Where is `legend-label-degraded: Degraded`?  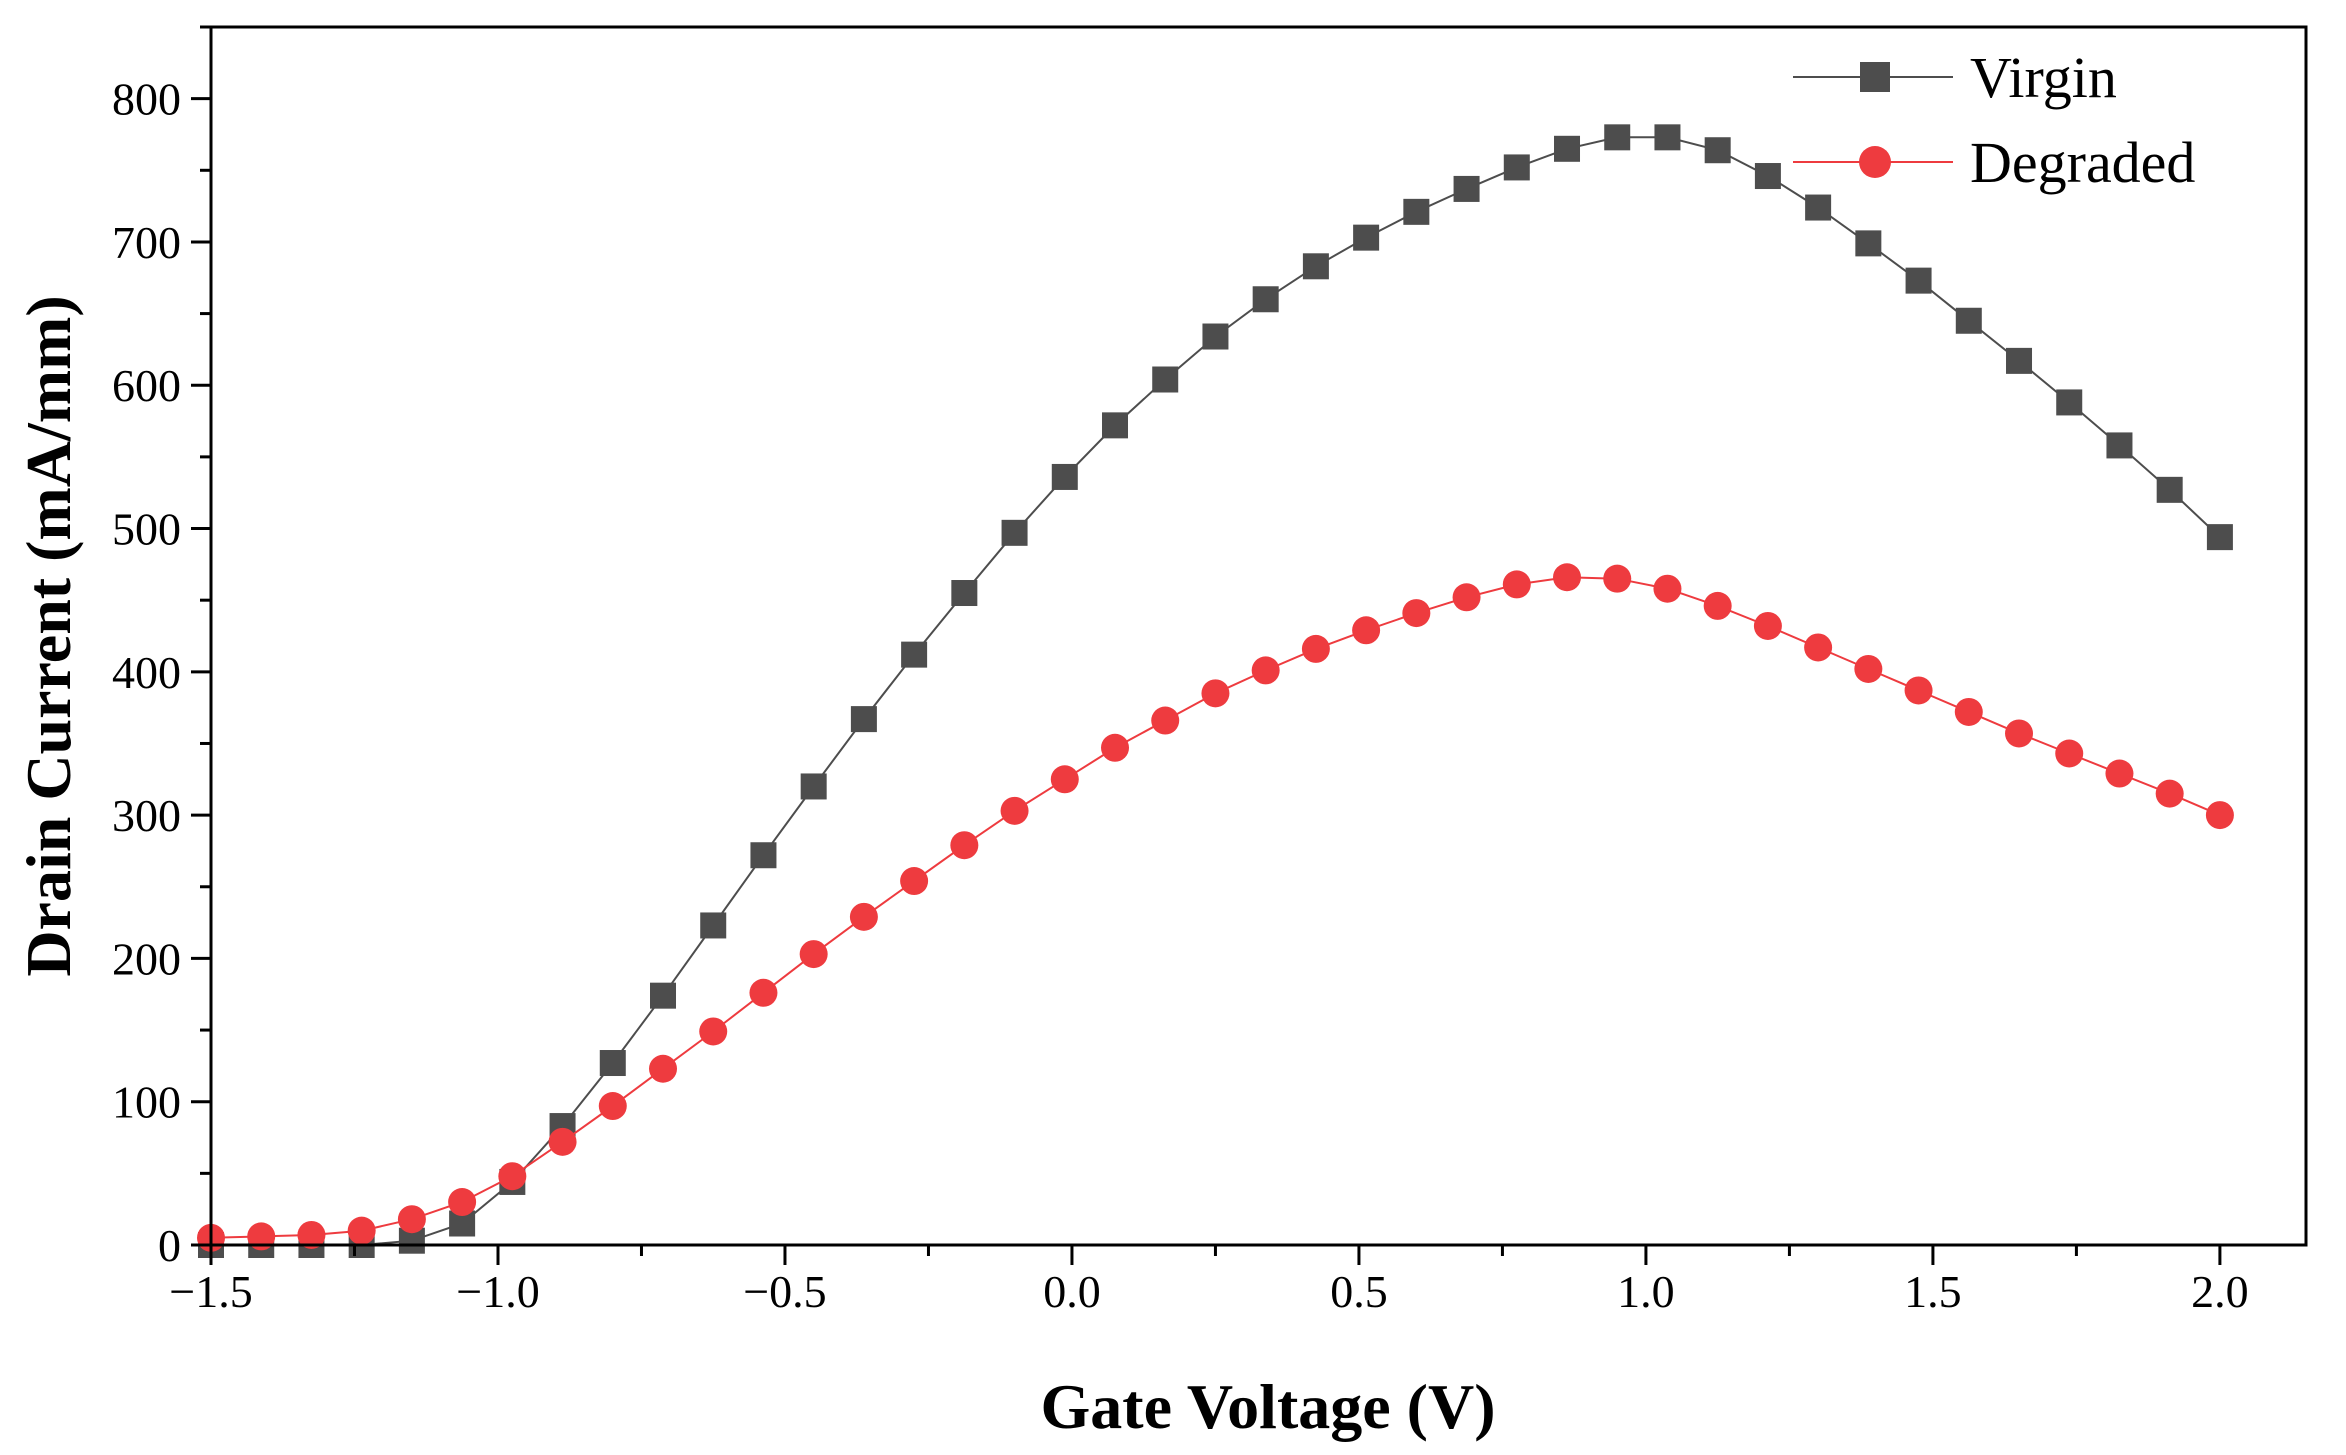 legend-label-degraded: Degraded is located at coordinates (2082, 162).